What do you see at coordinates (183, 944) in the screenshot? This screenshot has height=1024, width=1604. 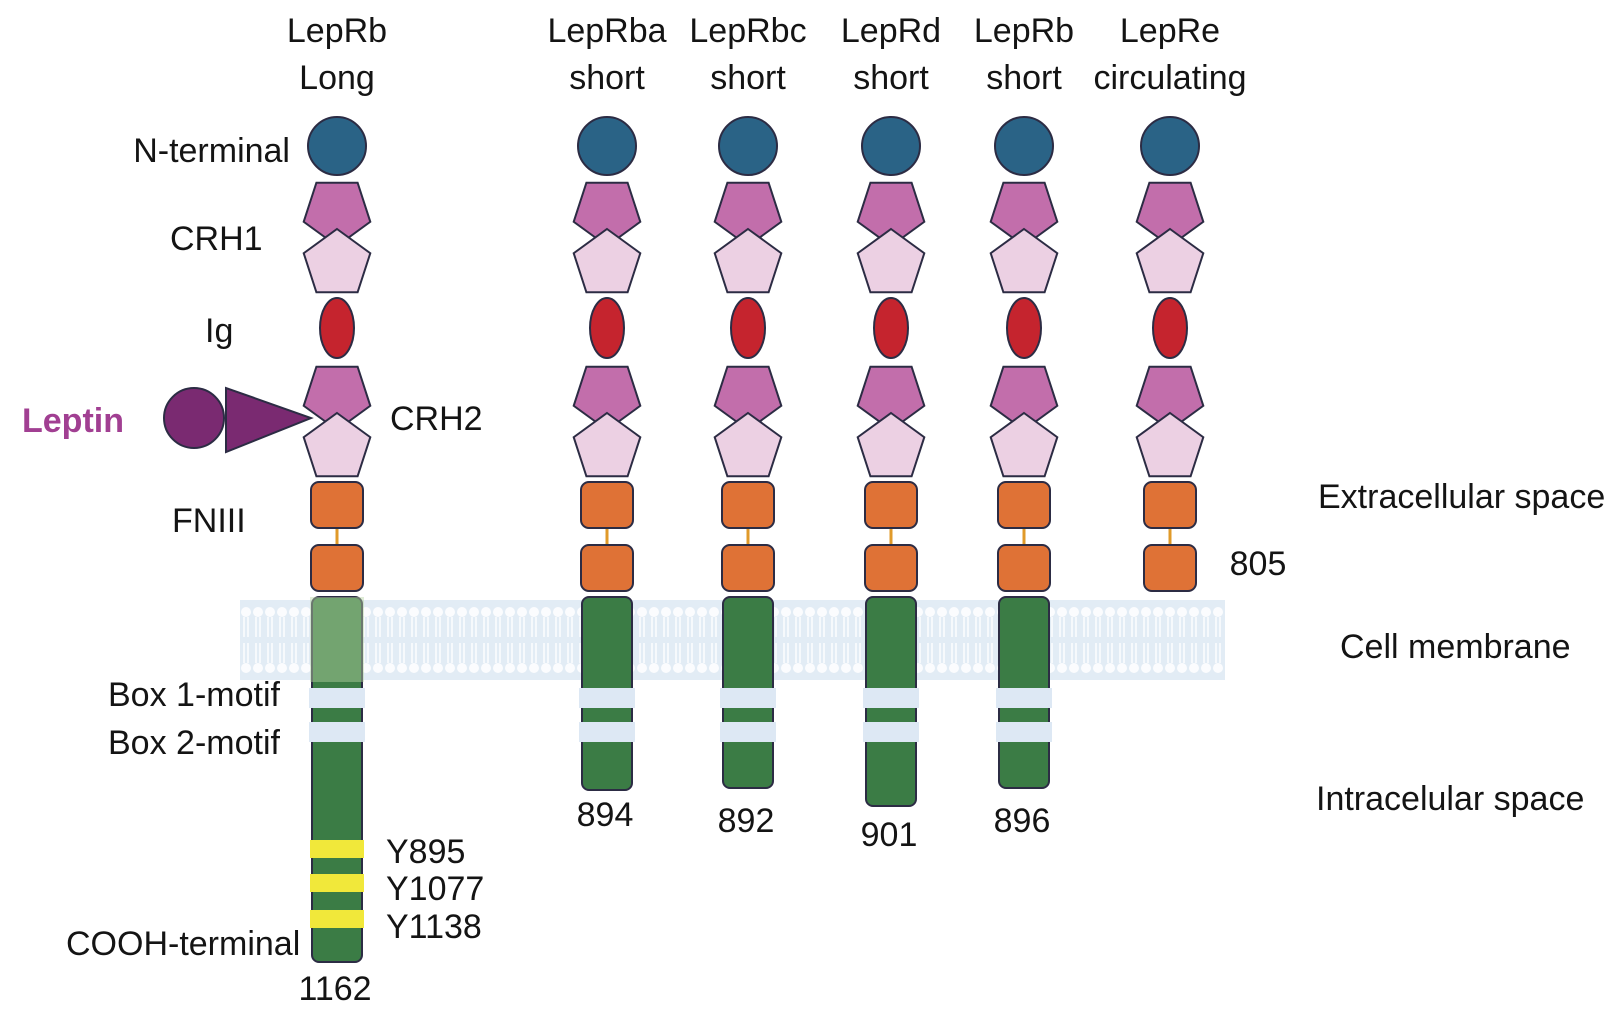 I see `cooh-terminal-label: COOH-terminal` at bounding box center [183, 944].